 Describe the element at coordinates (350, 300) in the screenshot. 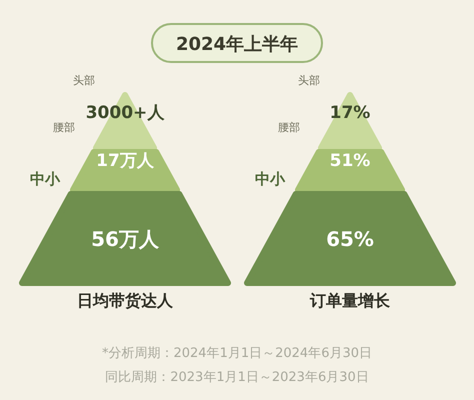

I see `series-label: 订单量增长` at that location.